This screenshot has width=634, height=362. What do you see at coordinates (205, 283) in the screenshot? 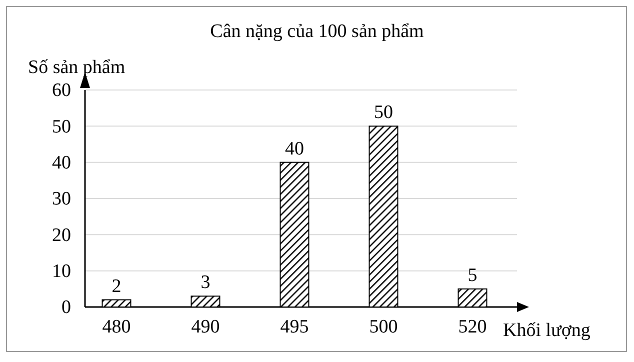
I see `data-label: 3` at bounding box center [205, 283].